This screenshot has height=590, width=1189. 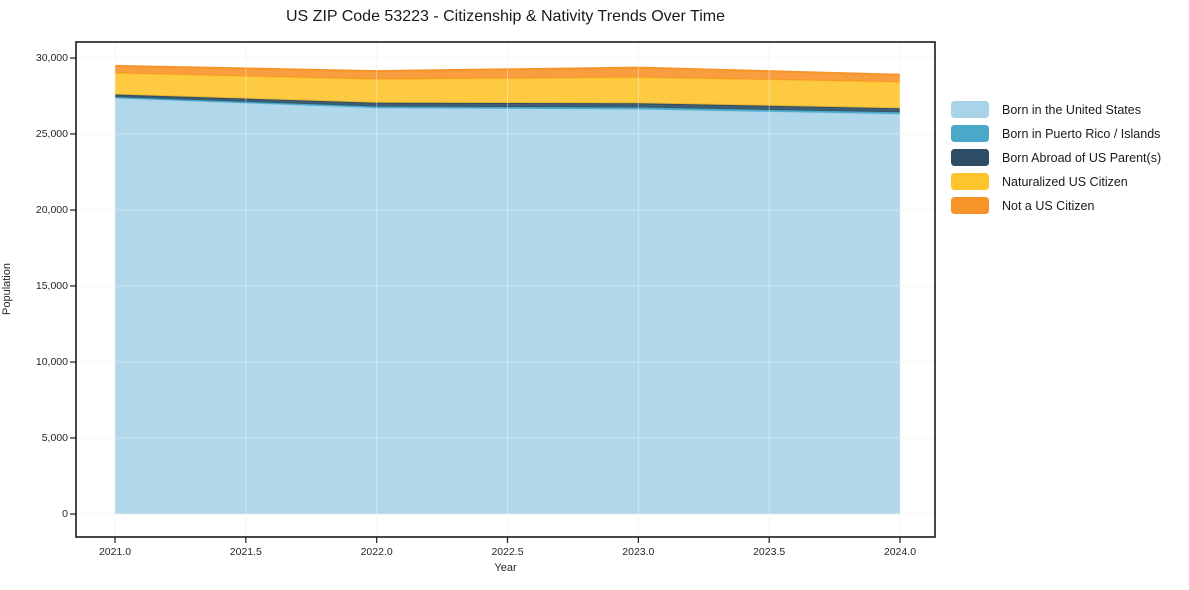 I want to click on legend-label: Born in Puerto Rico / Islands, so click(x=1081, y=133).